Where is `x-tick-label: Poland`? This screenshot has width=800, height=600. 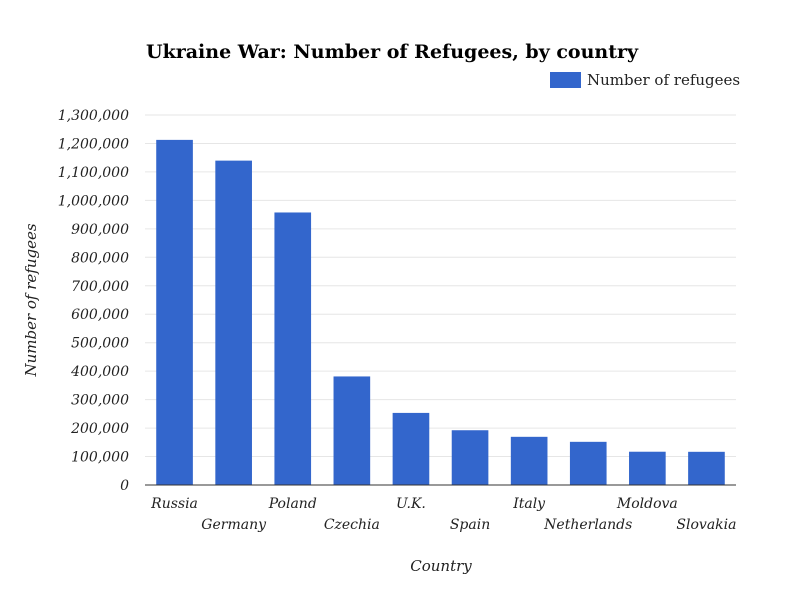 x-tick-label: Poland is located at coordinates (292, 504).